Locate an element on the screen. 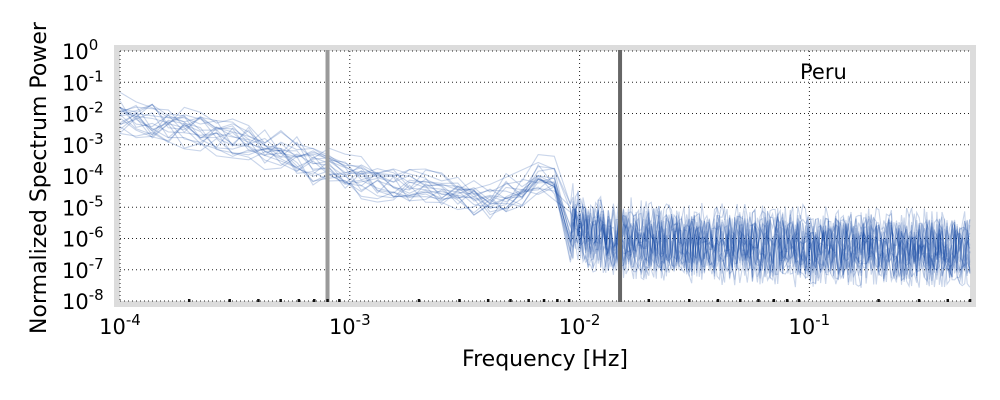 This screenshot has height=400, width=1000. x-tick-label: 10⁻³ is located at coordinates (350, 325).